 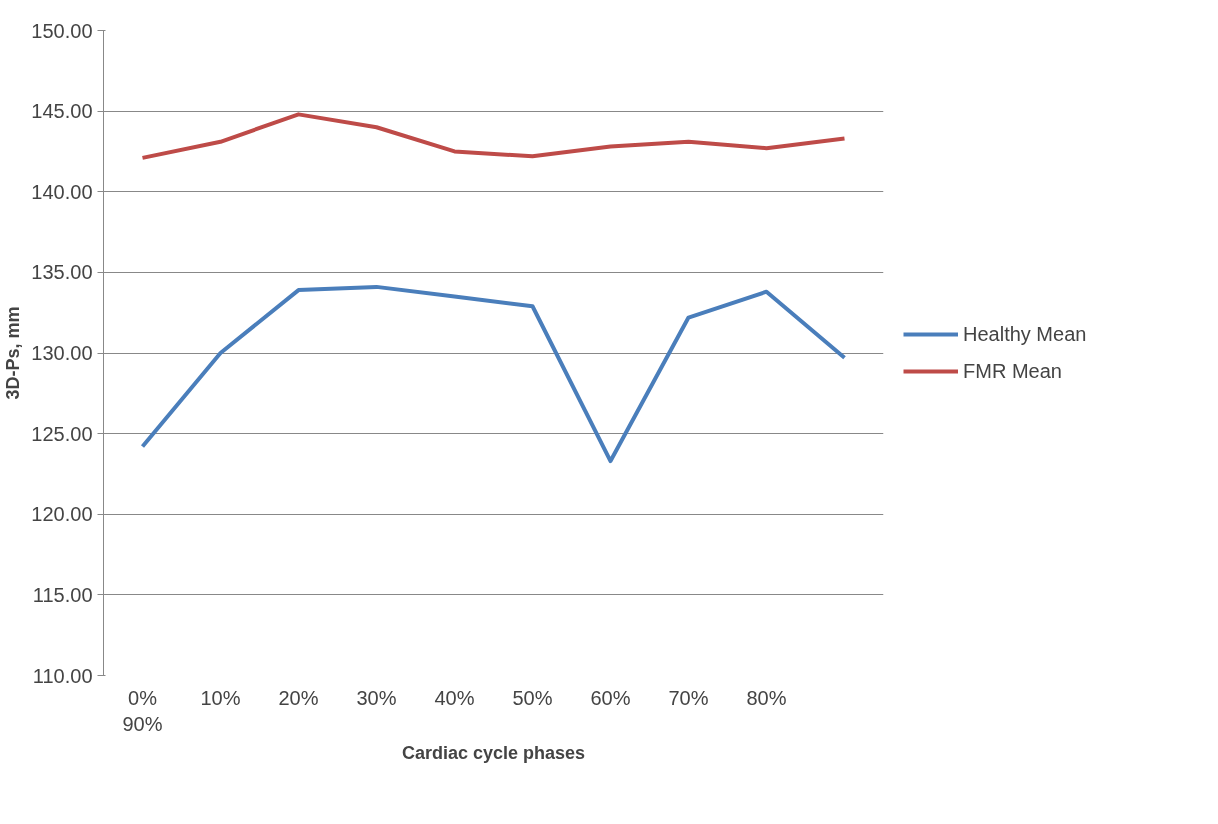 What do you see at coordinates (62, 111) in the screenshot?
I see `y-tick-label: 145.00` at bounding box center [62, 111].